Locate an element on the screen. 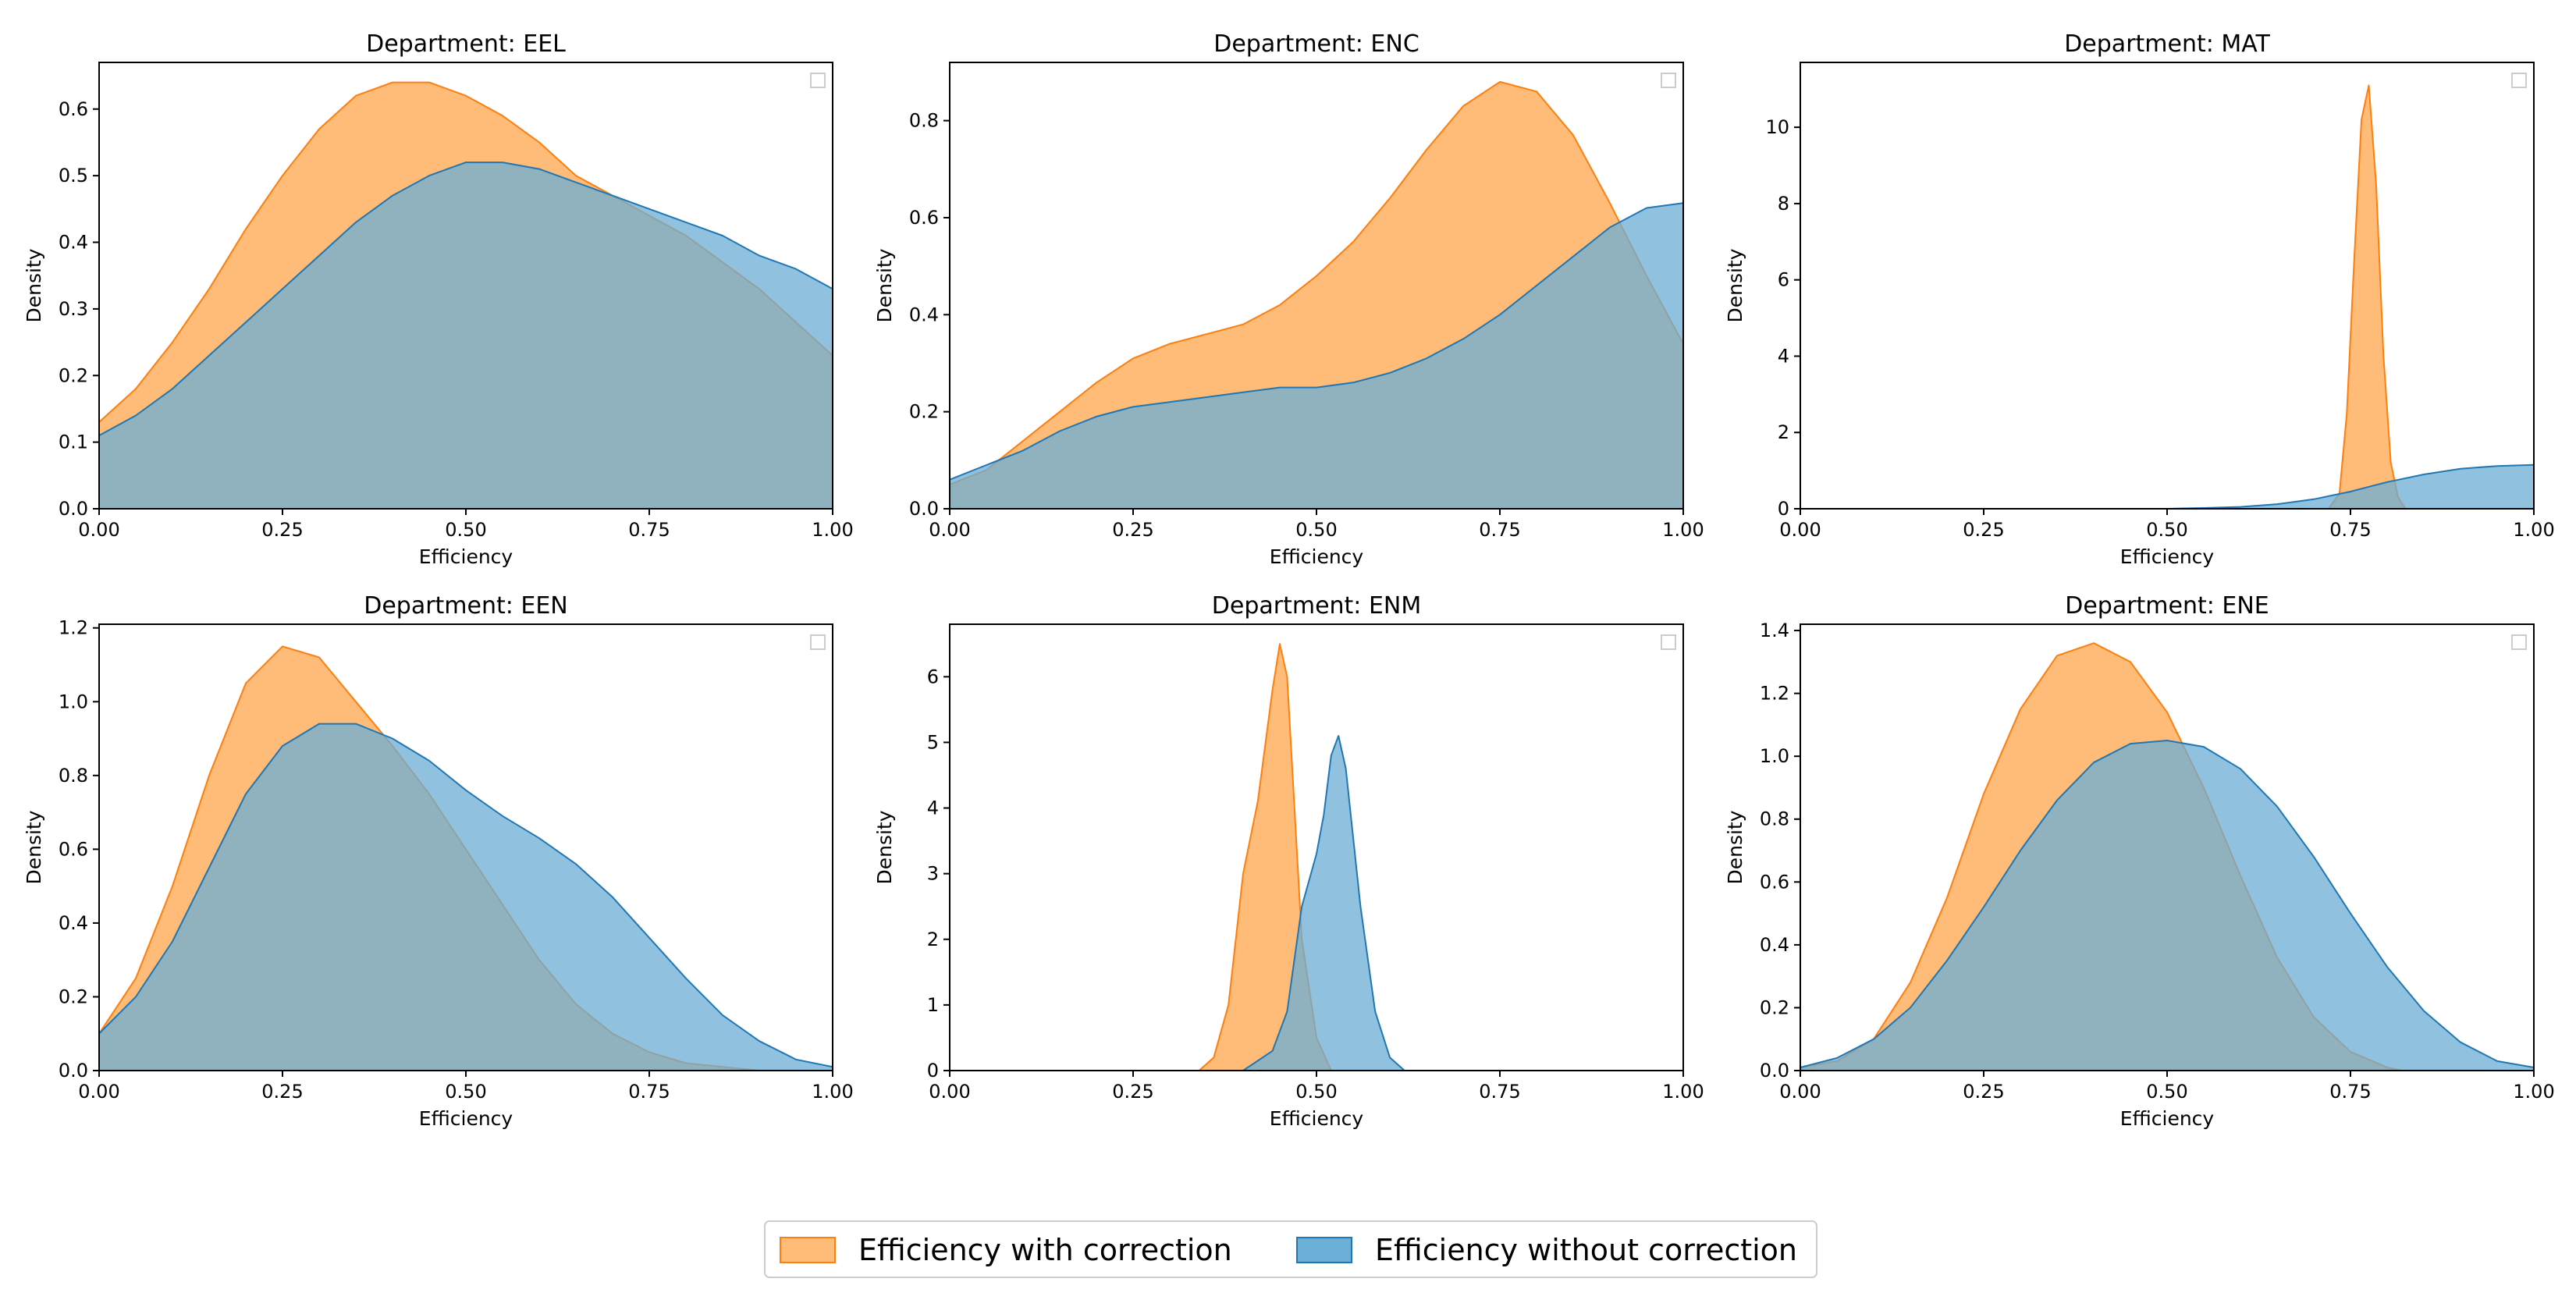 This screenshot has height=1307, width=2576. legend-label-without-correction: Efficiency without correction is located at coordinates (1586, 1250).